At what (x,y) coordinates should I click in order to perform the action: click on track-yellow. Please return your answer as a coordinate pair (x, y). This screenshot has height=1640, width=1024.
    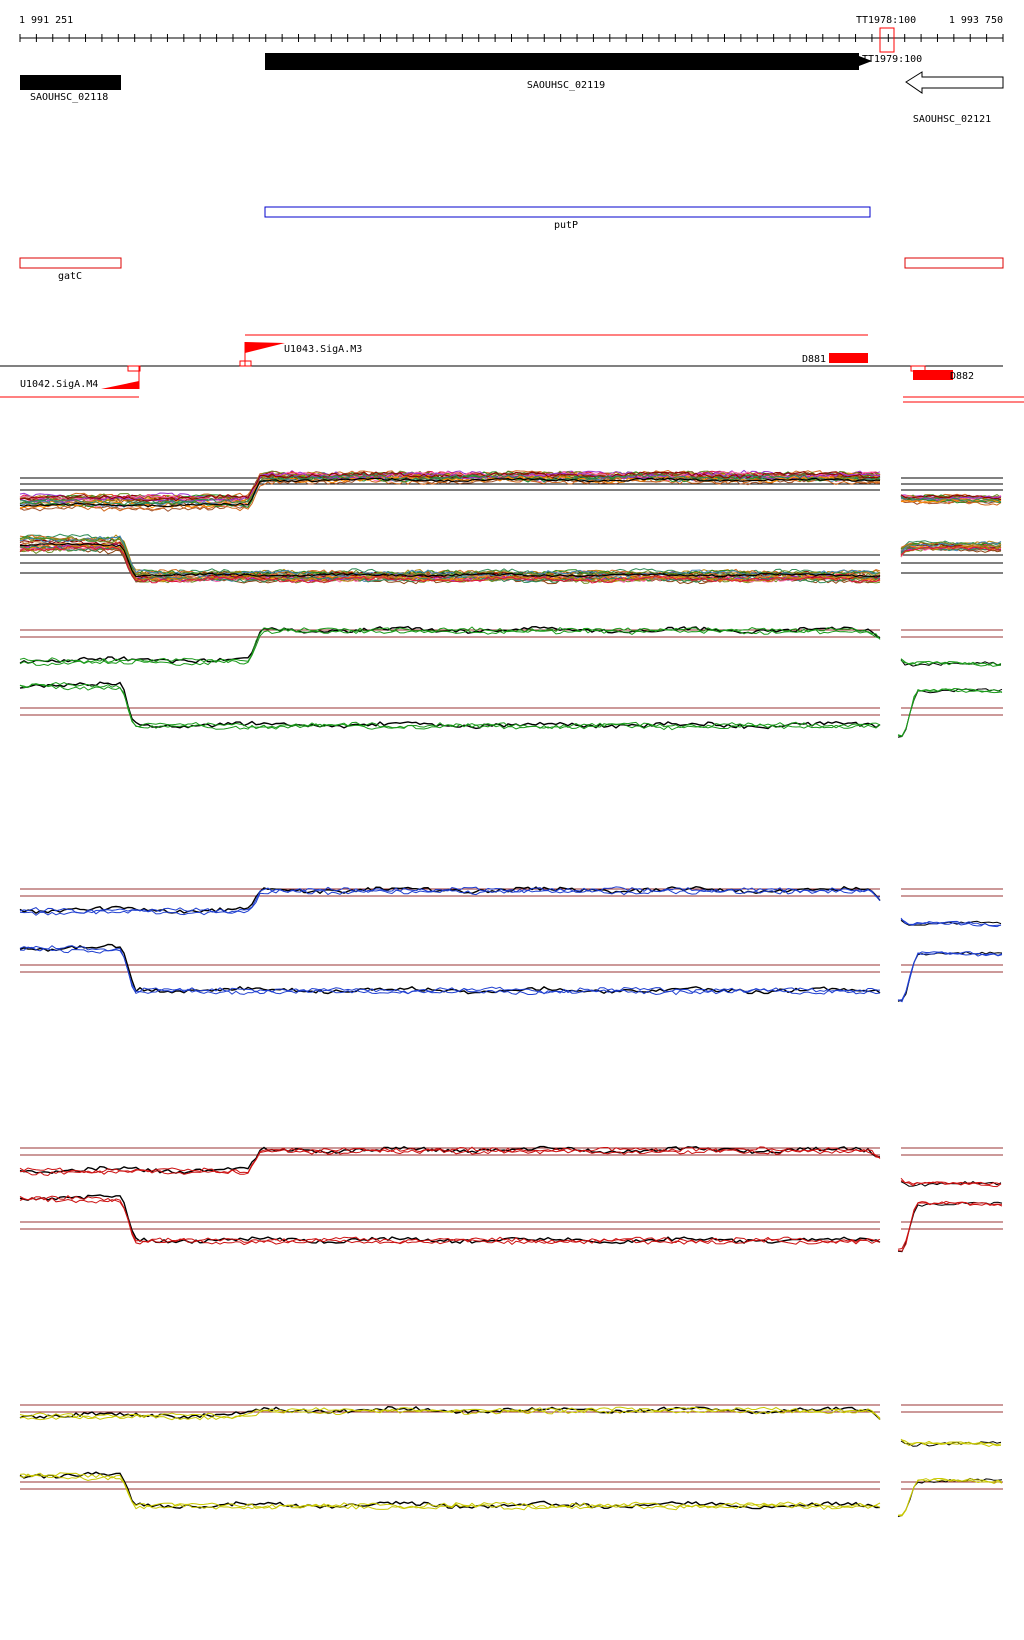
    Looking at the image, I should click on (511, 1461).